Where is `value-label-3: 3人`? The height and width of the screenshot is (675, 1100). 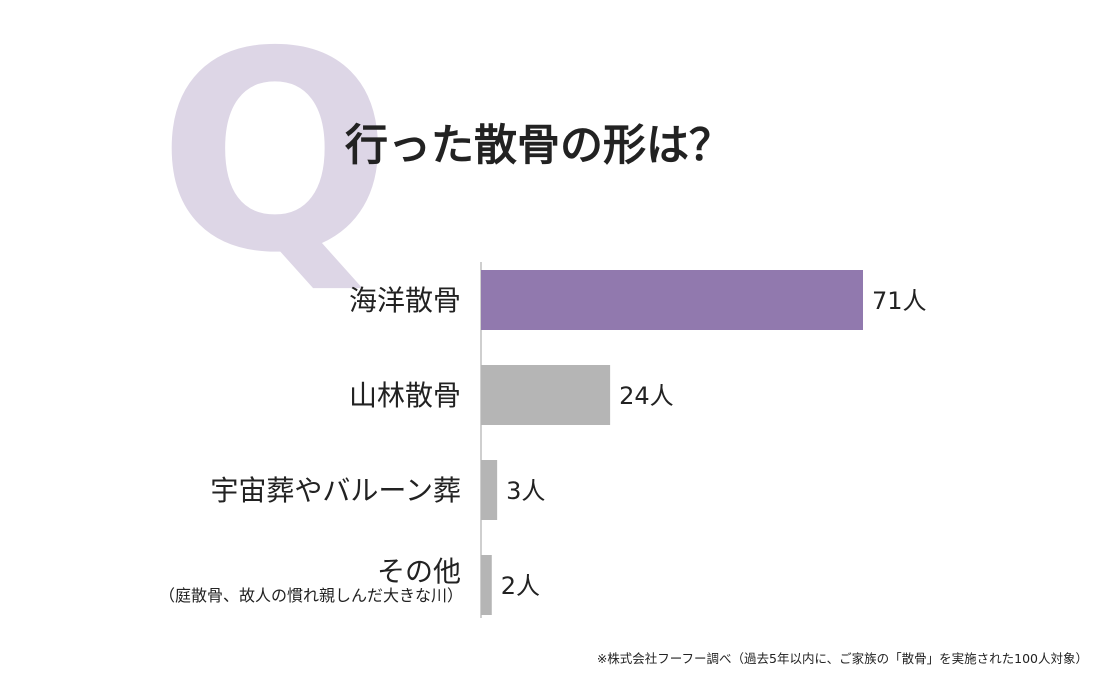
value-label-3: 3人 is located at coordinates (525, 491).